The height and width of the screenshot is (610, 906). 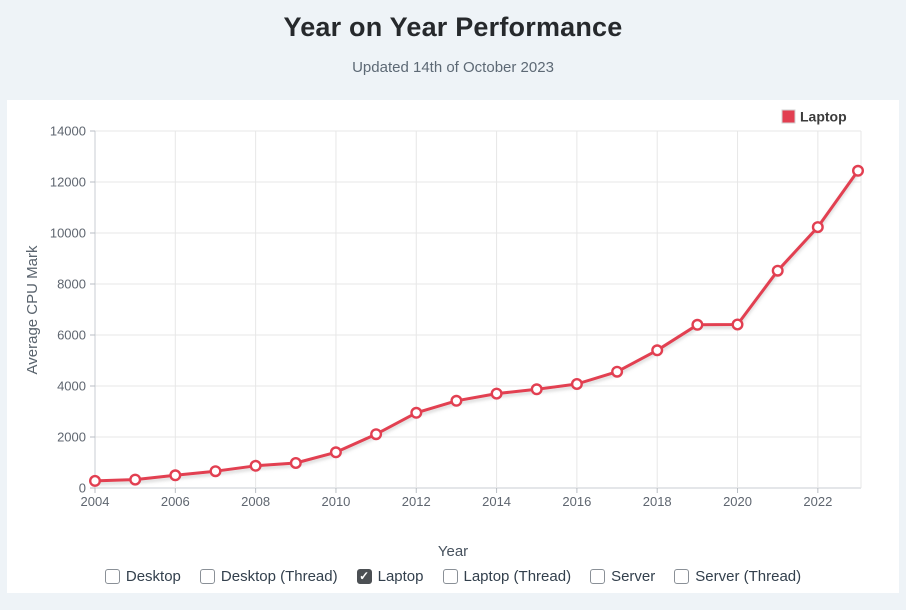 What do you see at coordinates (68, 233) in the screenshot?
I see `svg-text: 10000` at bounding box center [68, 233].